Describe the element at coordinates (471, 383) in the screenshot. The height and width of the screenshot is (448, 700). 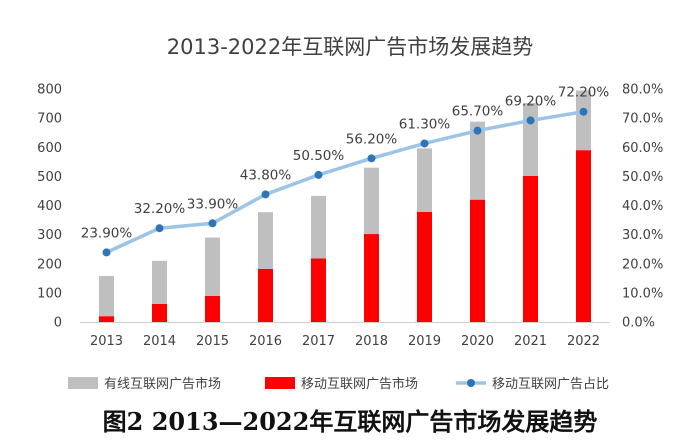
I see `legend-swatch-share-marker` at that location.